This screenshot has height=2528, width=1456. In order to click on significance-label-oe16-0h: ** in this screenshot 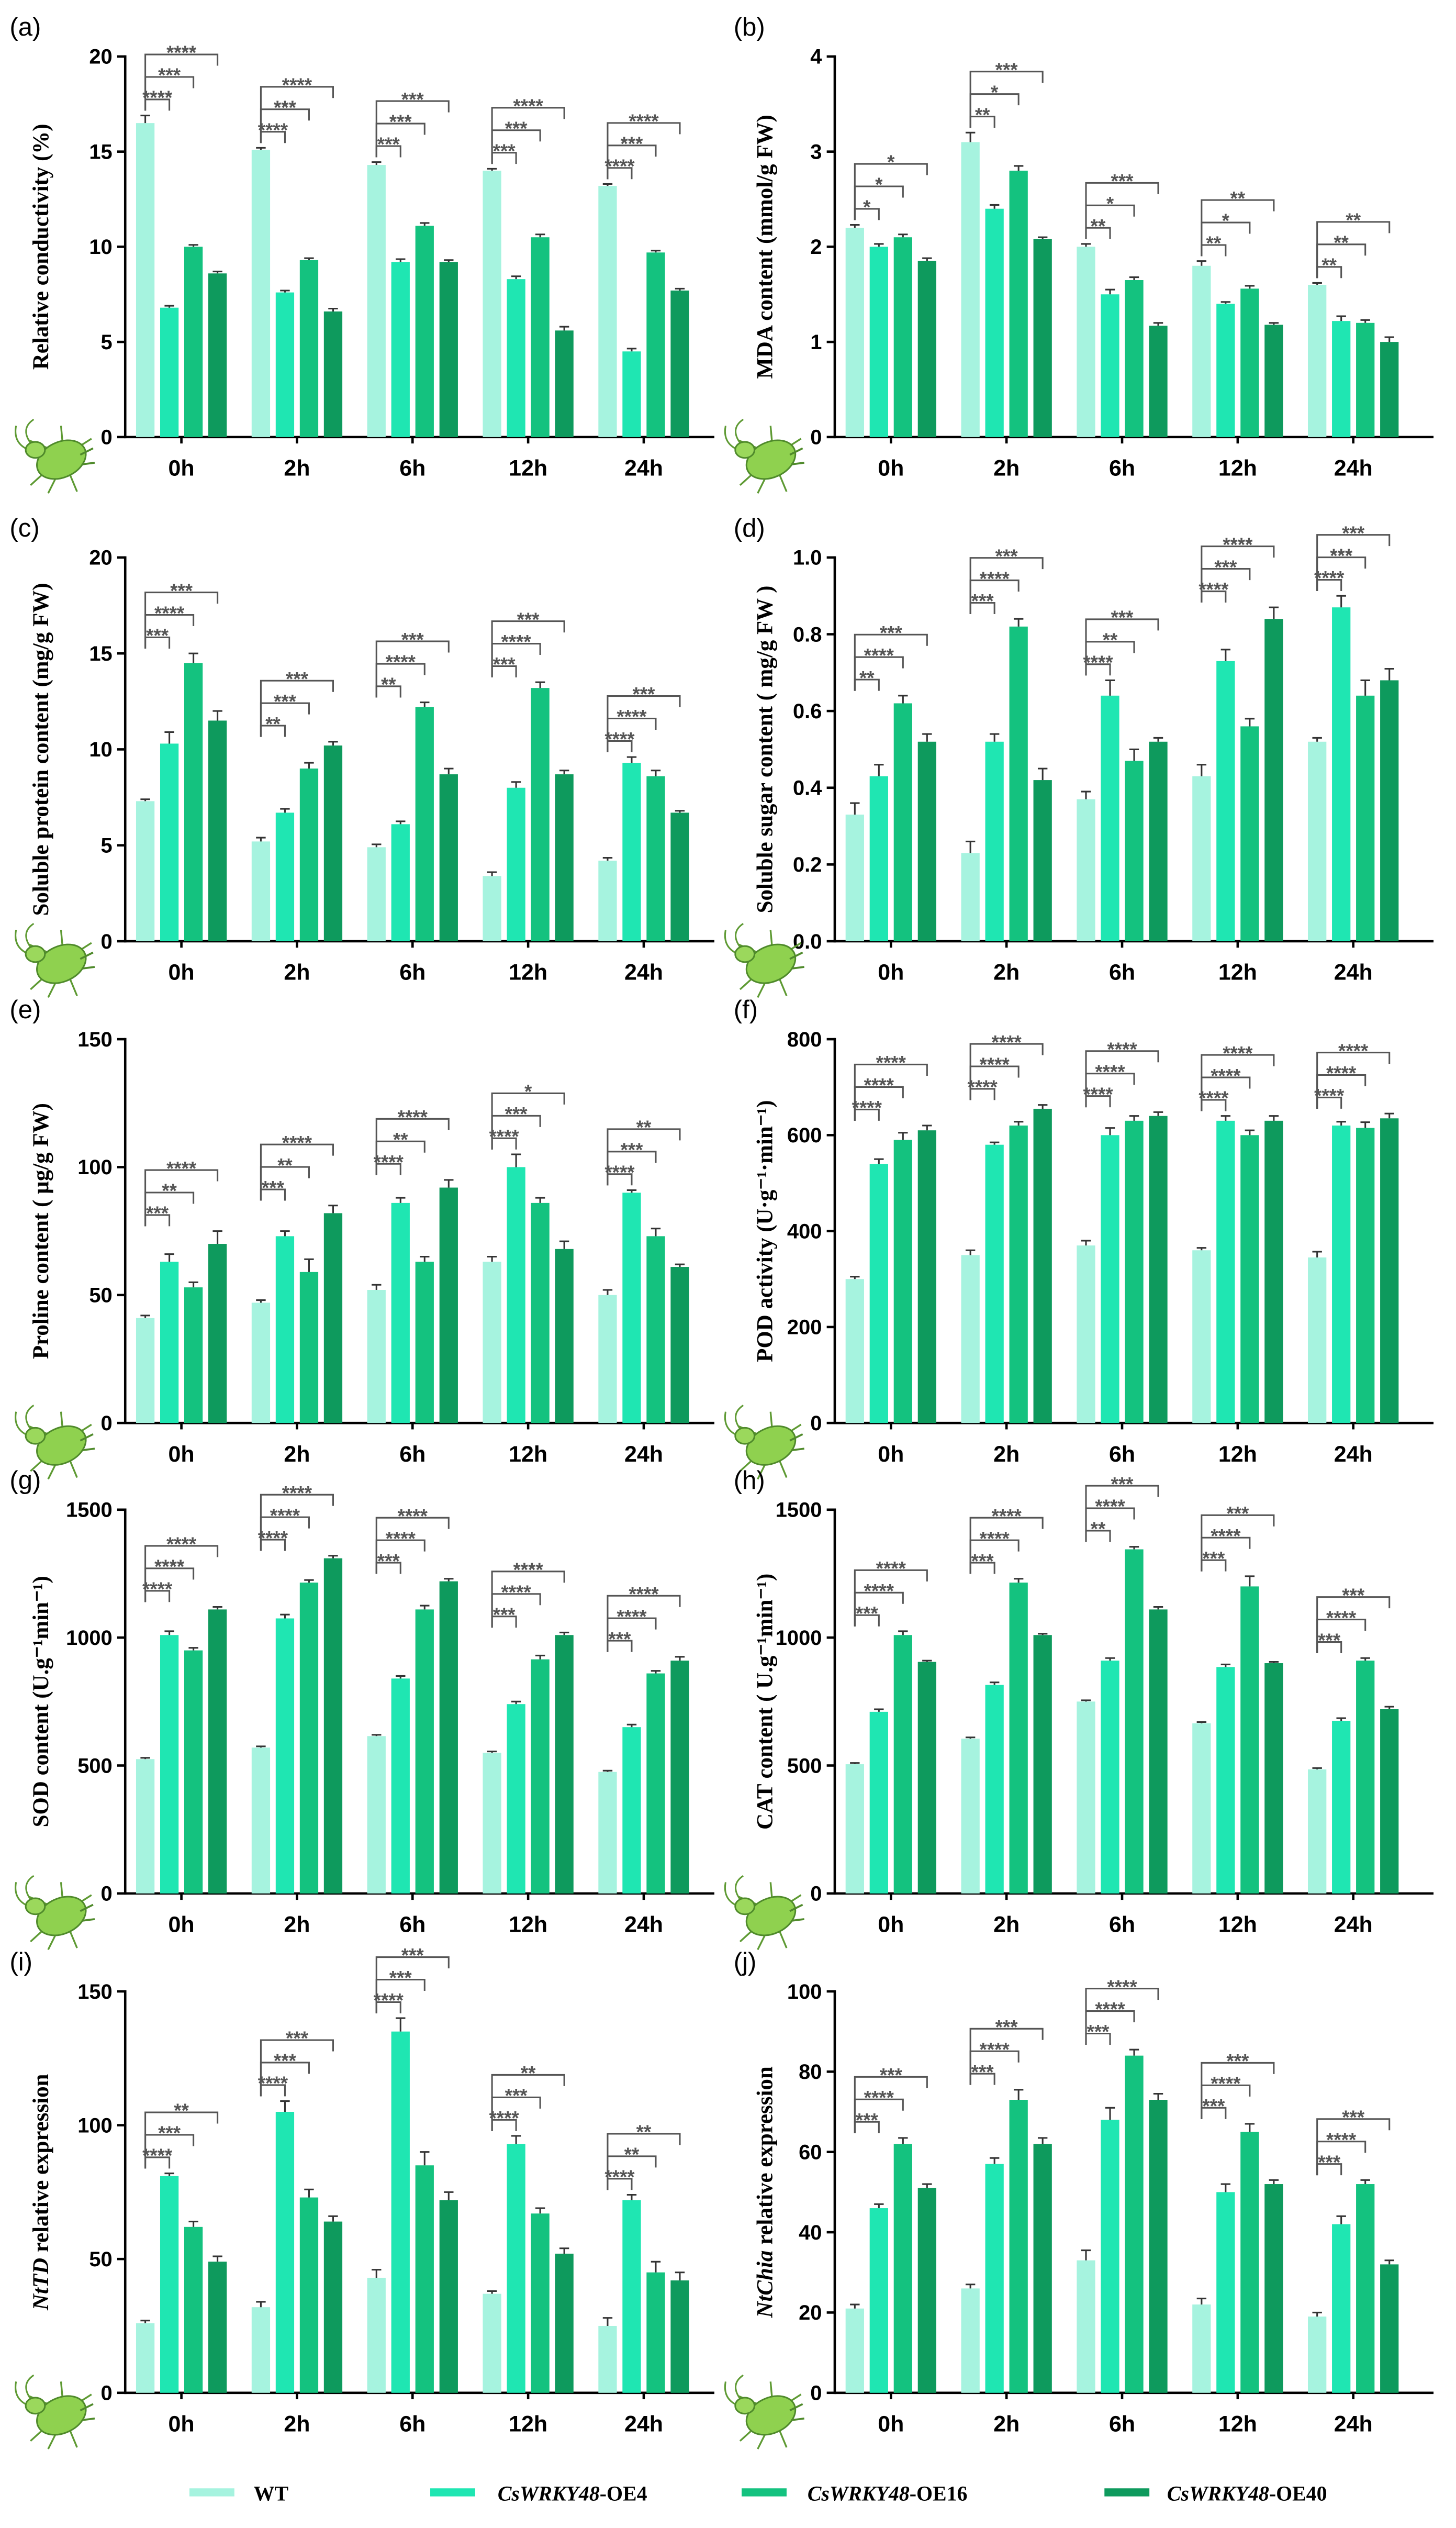, I will do `click(169, 1191)`.